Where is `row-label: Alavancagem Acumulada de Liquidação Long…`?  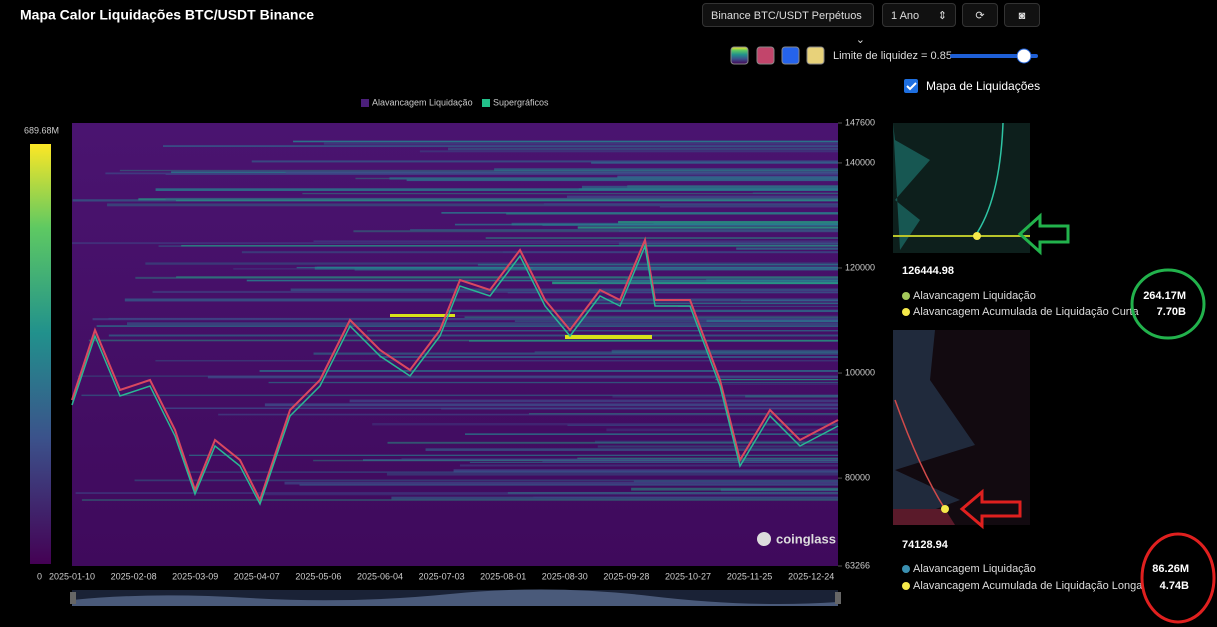
row-label: Alavancagem Acumulada de Liquidação Long… is located at coordinates (1028, 586).